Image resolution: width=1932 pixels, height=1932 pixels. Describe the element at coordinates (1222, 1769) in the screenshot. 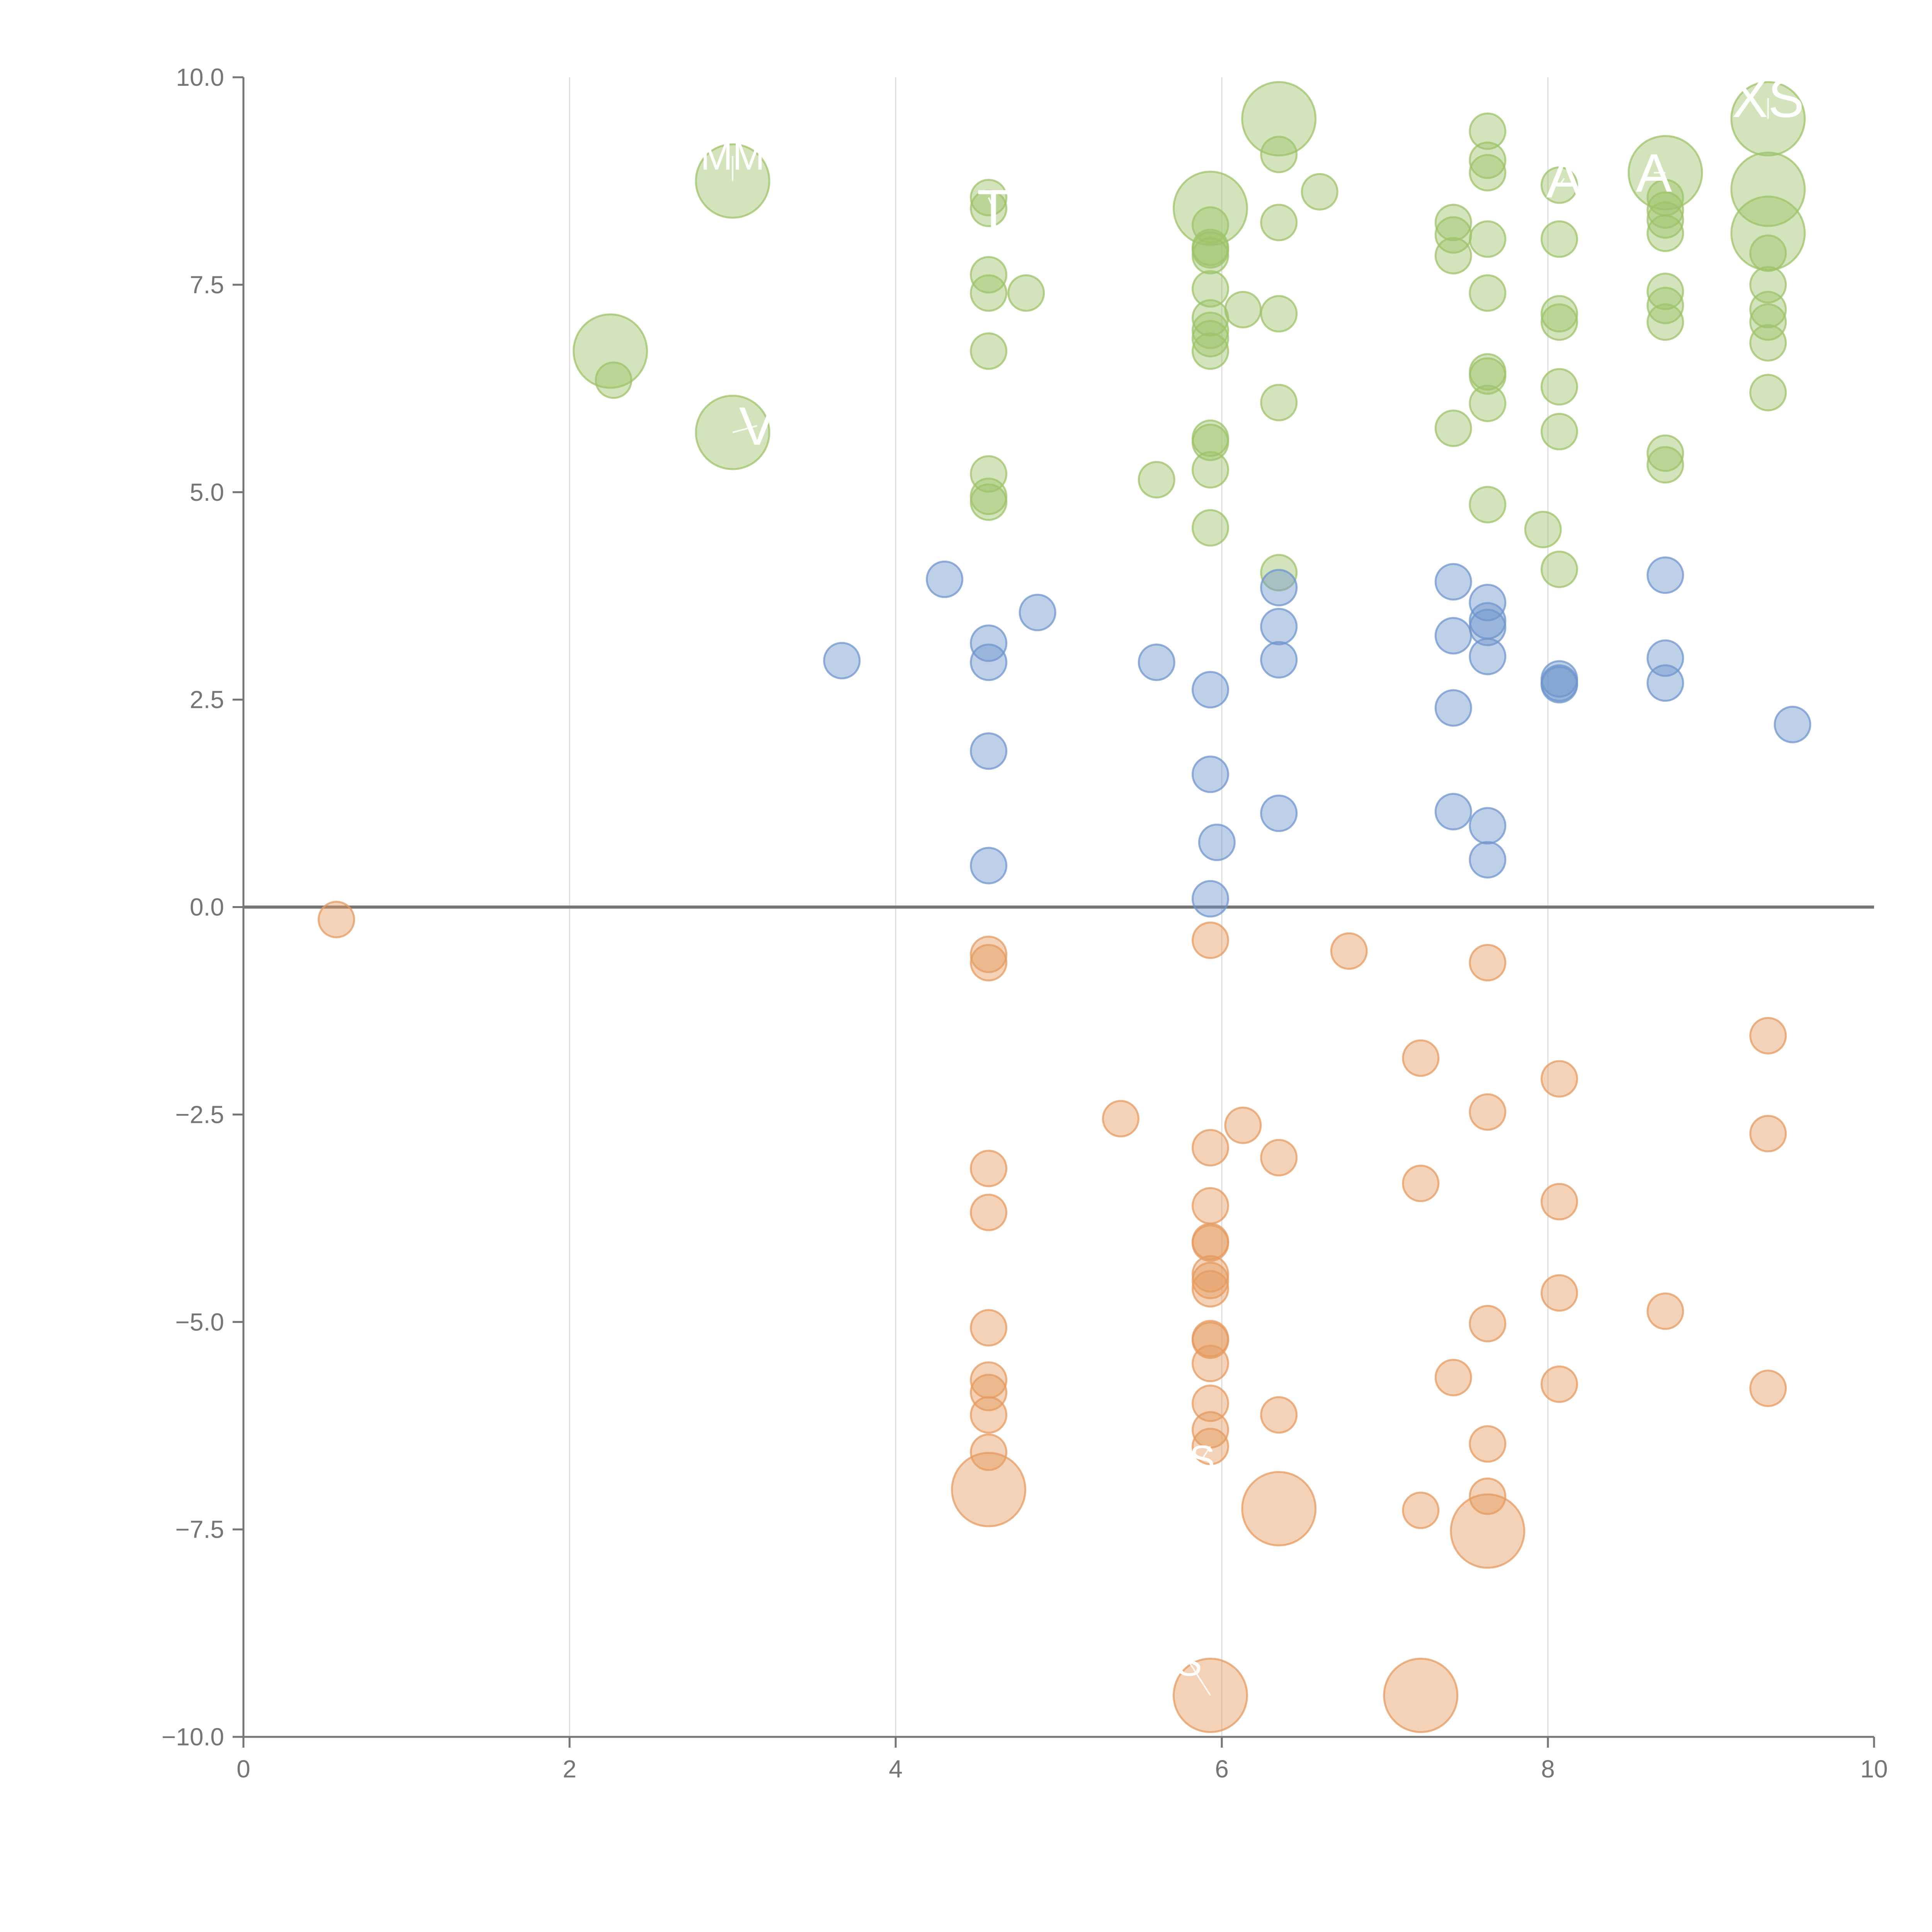

I see `x-tick-label: 6` at that location.